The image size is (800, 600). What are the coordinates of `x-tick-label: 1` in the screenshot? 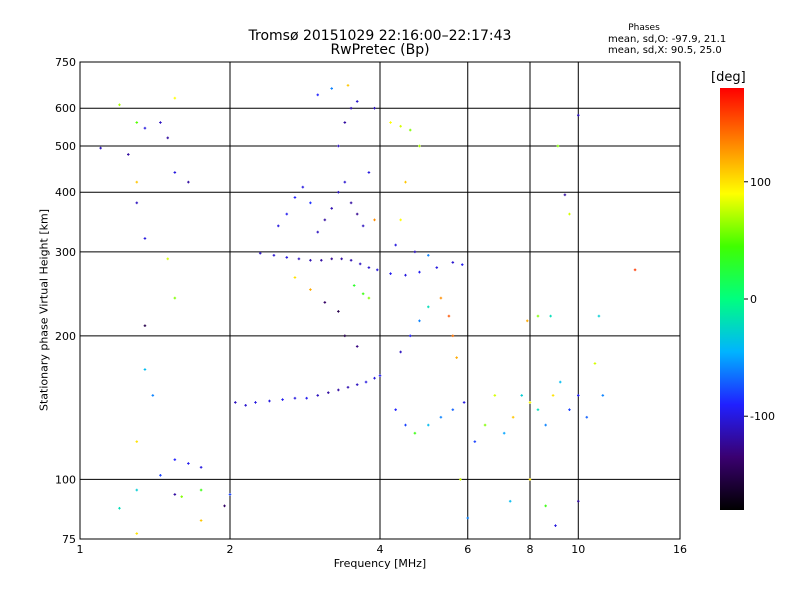 It's located at (80, 549).